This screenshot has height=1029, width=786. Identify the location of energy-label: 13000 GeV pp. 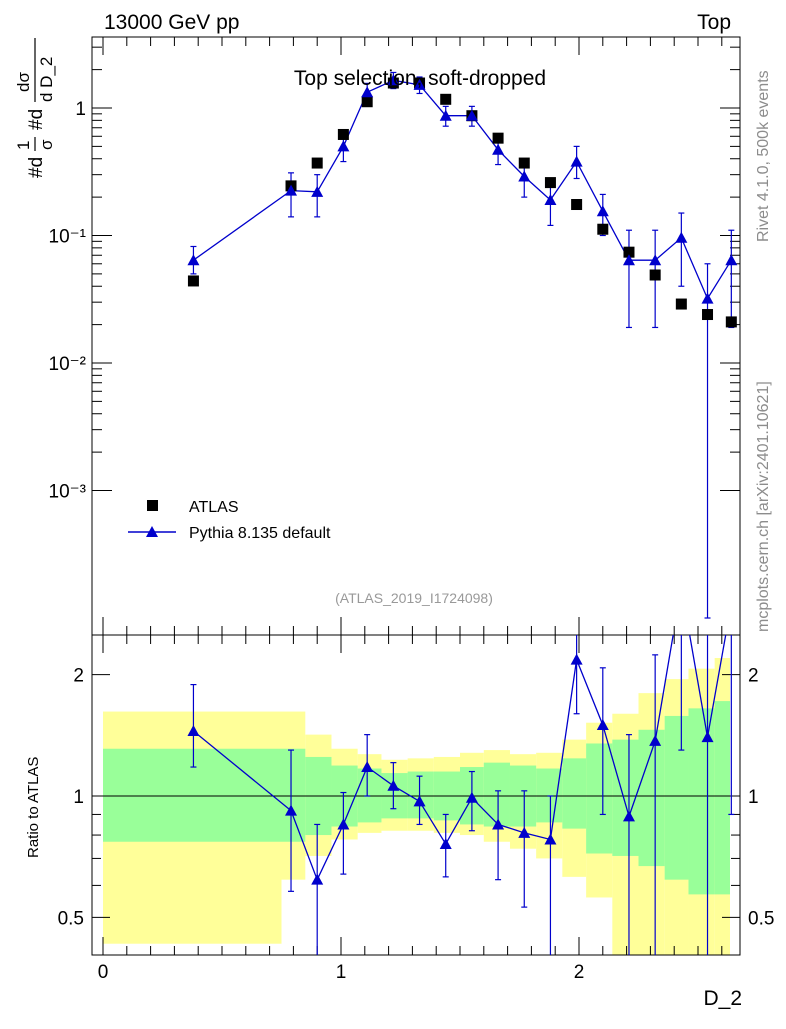
(171, 22).